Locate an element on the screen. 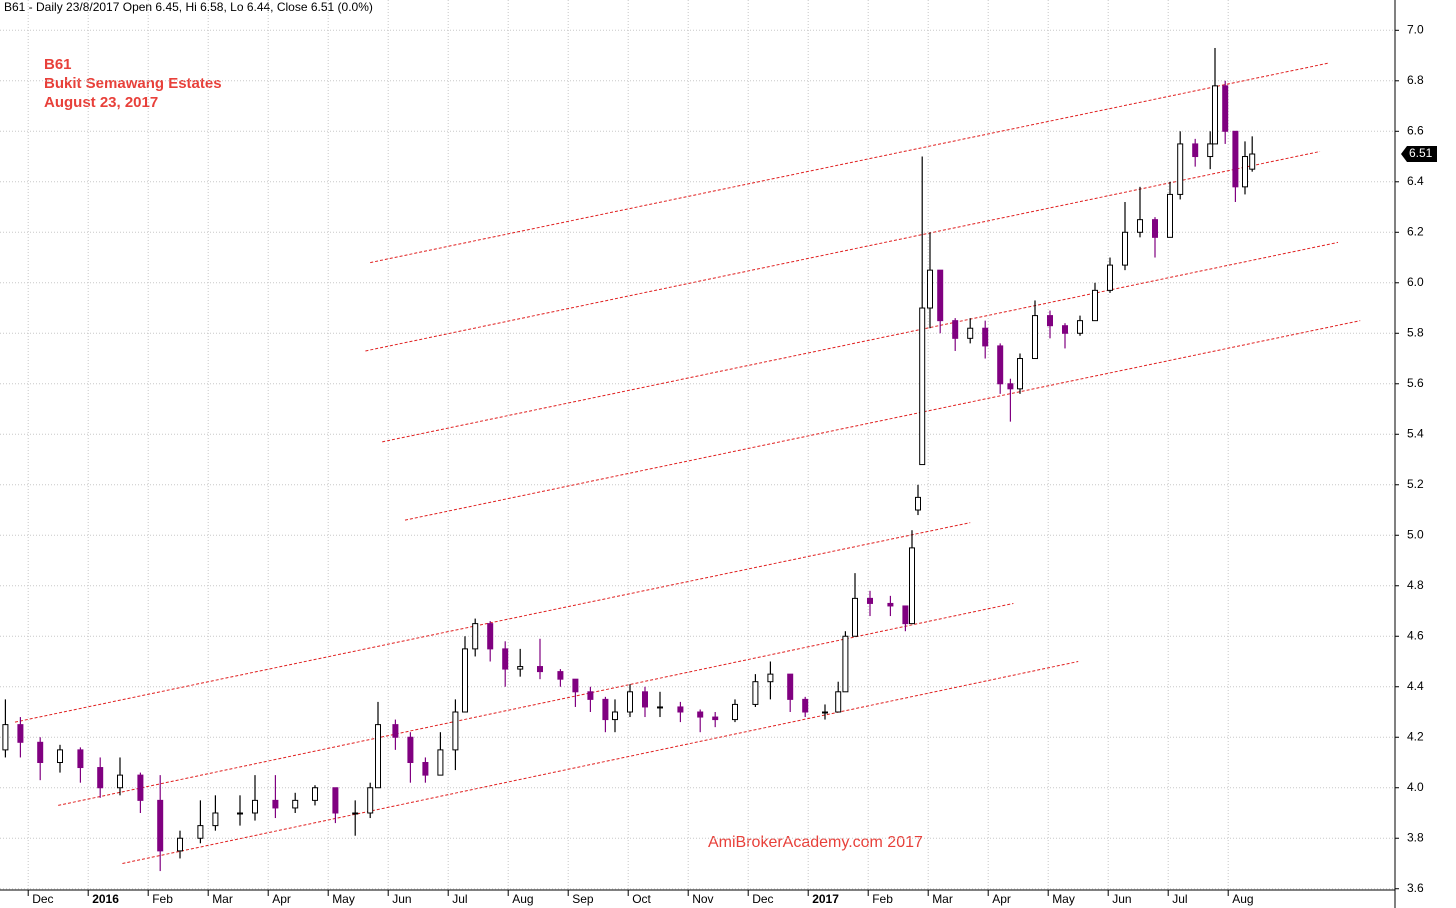 This screenshot has height=908, width=1456. y-tick-label: 6.8 is located at coordinates (1415, 80).